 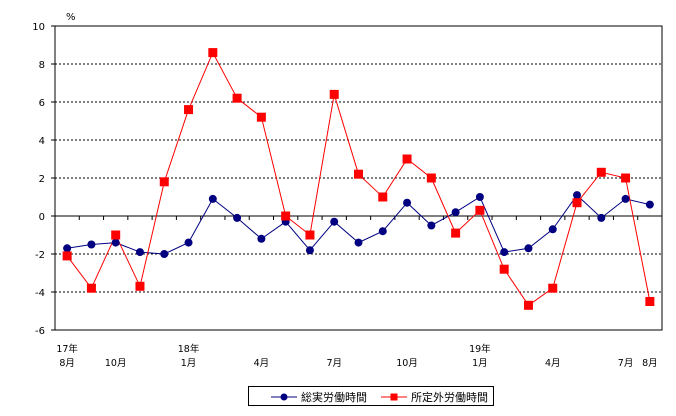 What do you see at coordinates (189, 349) in the screenshot?
I see `x-tick-label-year: 18年` at bounding box center [189, 349].